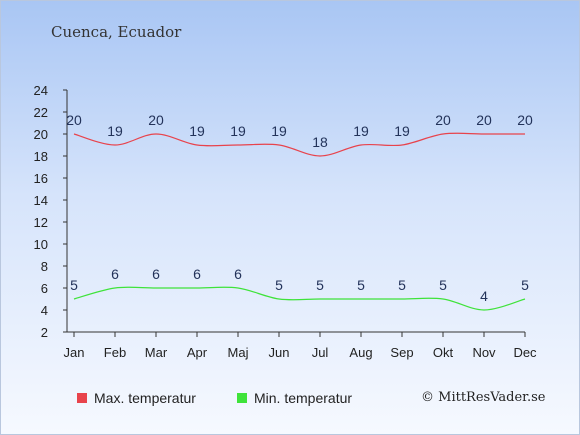 The width and height of the screenshot is (580, 435). What do you see at coordinates (41, 222) in the screenshot?
I see `y-tick-label: 12` at bounding box center [41, 222].